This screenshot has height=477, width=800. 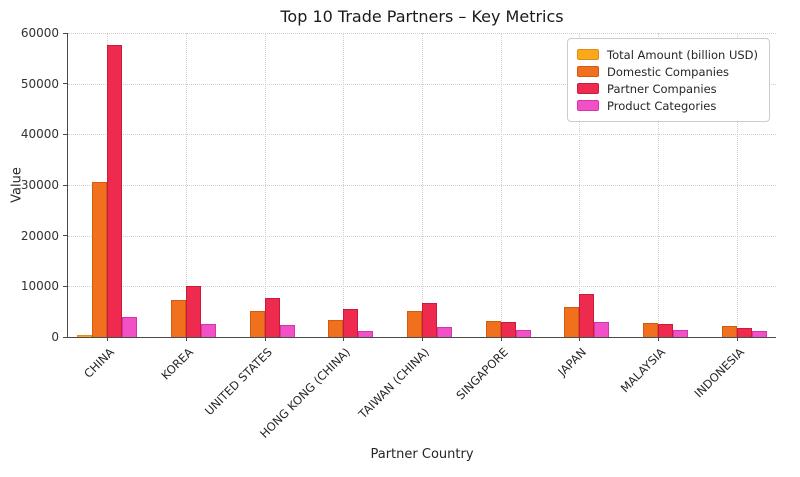 What do you see at coordinates (55, 337) in the screenshot?
I see `y-tick-label: 0` at bounding box center [55, 337].